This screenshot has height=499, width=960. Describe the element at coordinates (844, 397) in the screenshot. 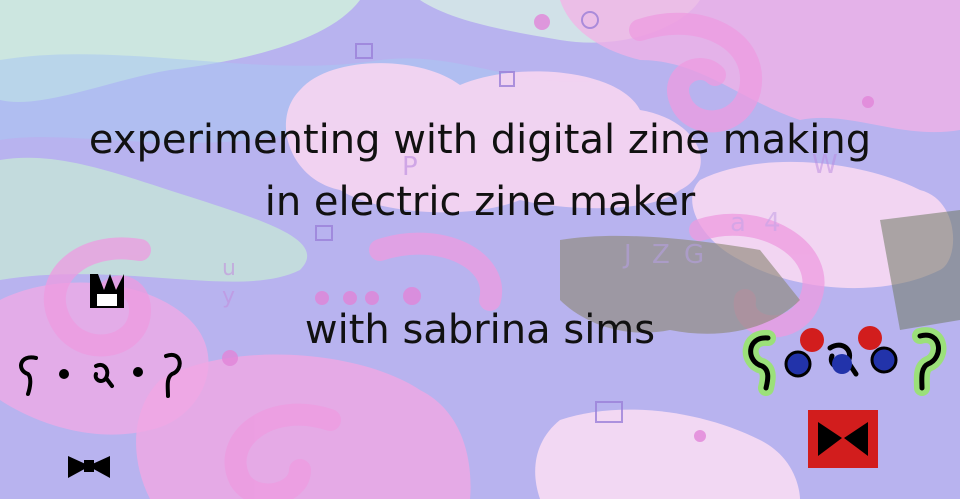

I see `colorful-ink-creature` at that location.